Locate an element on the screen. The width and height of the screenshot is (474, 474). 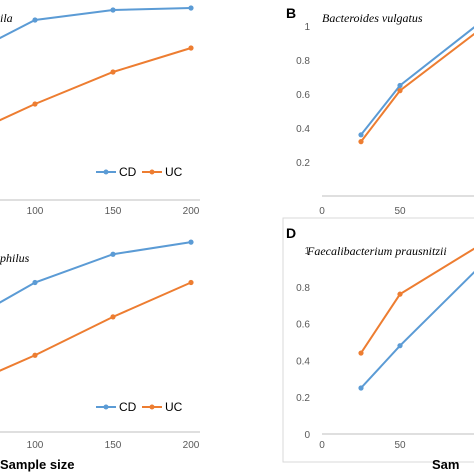
legend-cd-marker-a is located at coordinates (106, 172).